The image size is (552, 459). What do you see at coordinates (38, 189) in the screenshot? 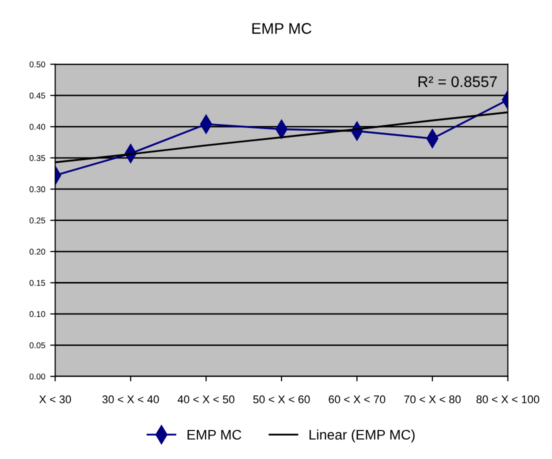
I see `y-tick-label: 0.30` at bounding box center [38, 189].